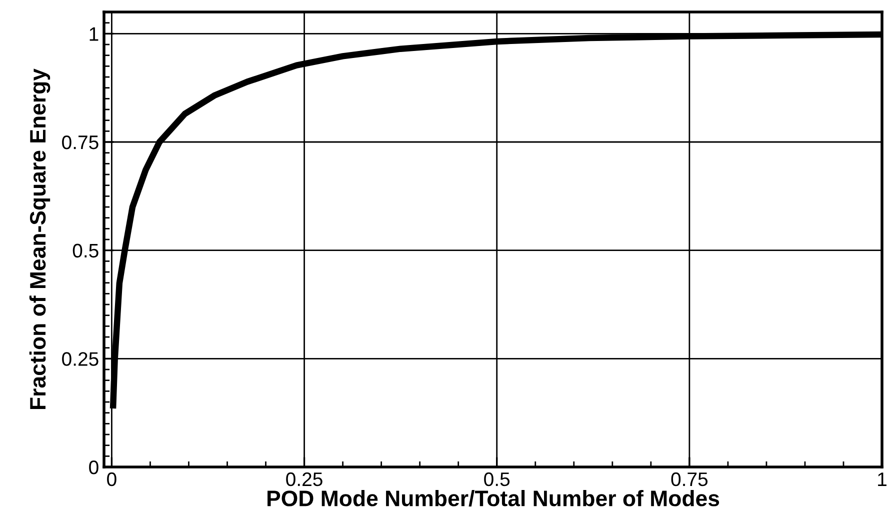 This screenshot has width=895, height=519. What do you see at coordinates (94, 34) in the screenshot?
I see `y-tick-label: 1` at bounding box center [94, 34].